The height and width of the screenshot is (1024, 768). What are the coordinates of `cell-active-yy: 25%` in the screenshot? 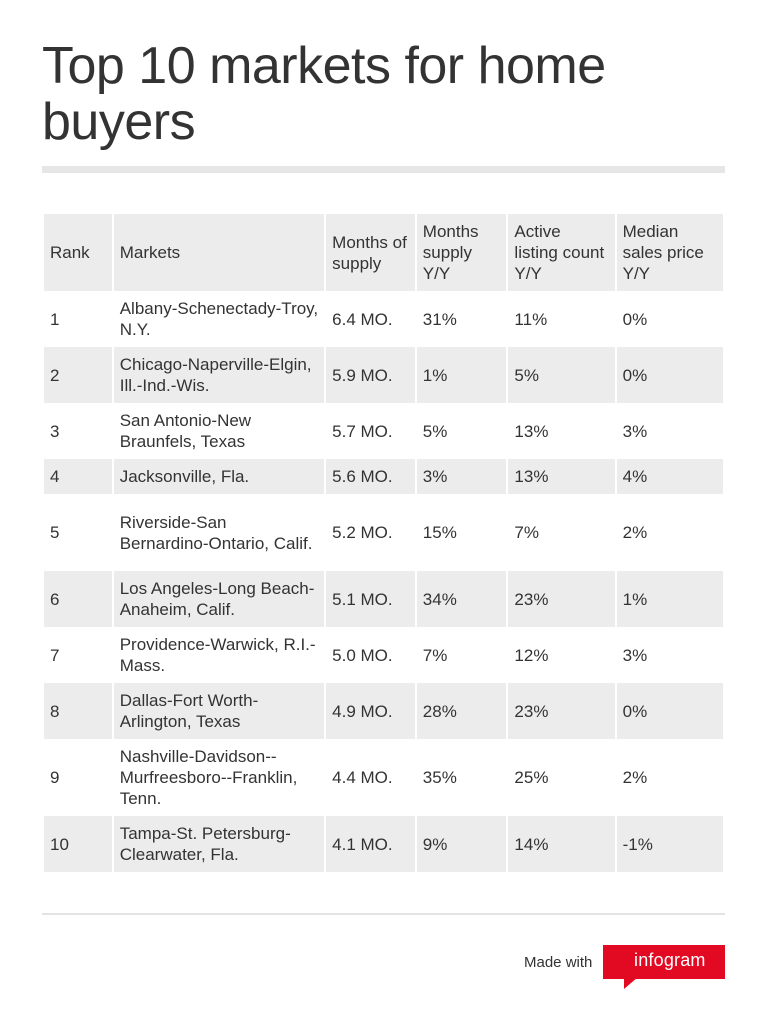 It's located at (531, 777).